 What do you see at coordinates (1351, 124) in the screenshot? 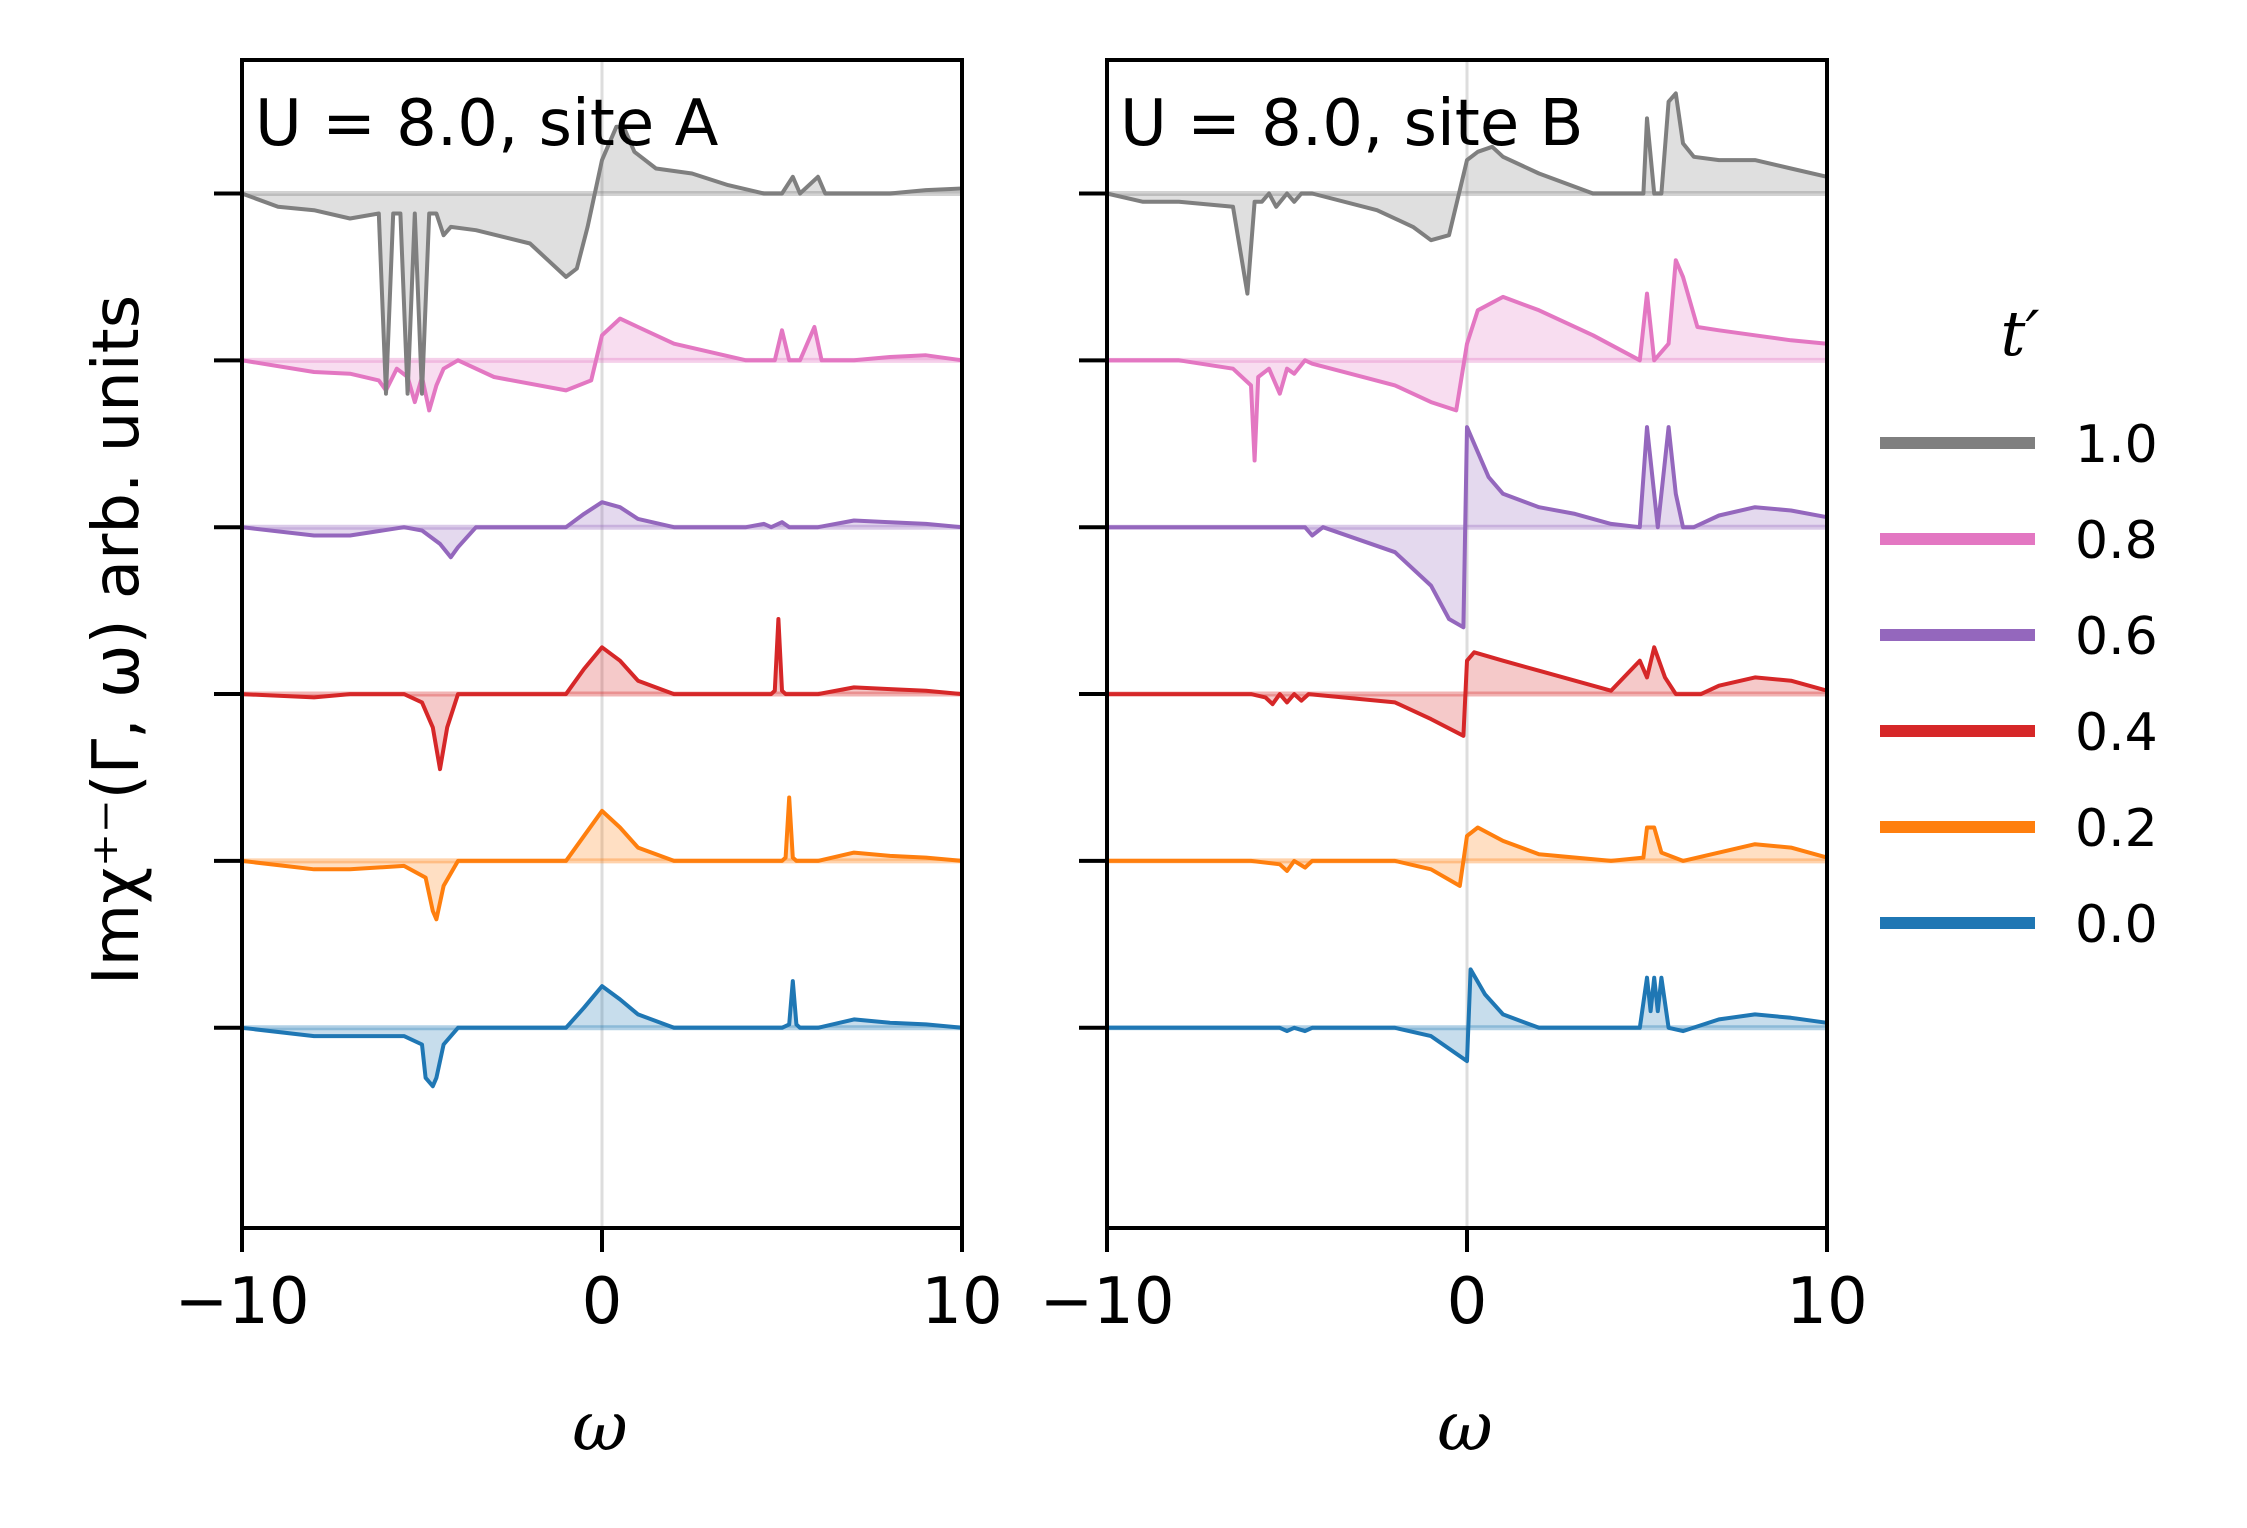
I see `panel-title-site-b: U = 8.0, site B` at bounding box center [1351, 124].